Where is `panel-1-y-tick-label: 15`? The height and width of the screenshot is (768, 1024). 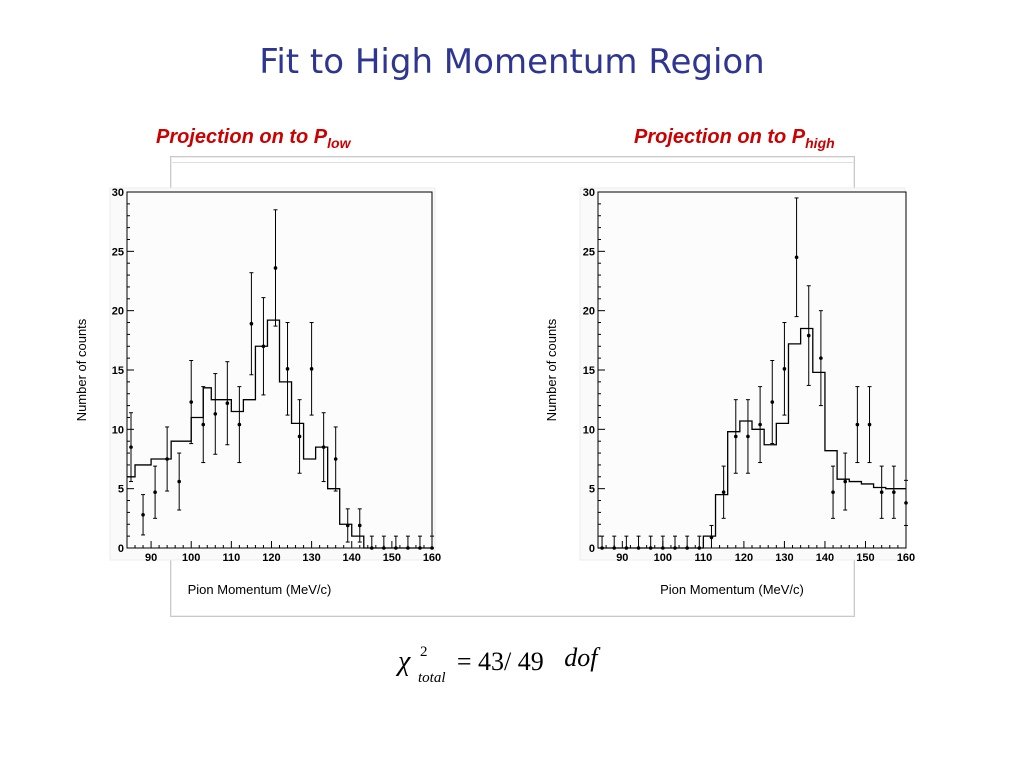 panel-1-y-tick-label: 15 is located at coordinates (118, 371).